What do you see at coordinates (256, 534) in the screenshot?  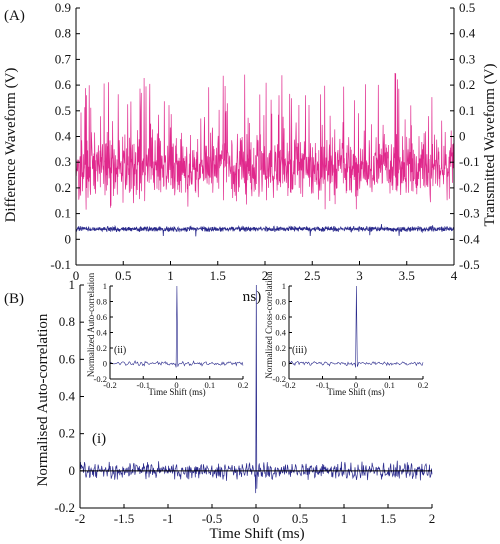 I see `panel-b-xlabel: Time Shift (ms)` at bounding box center [256, 534].